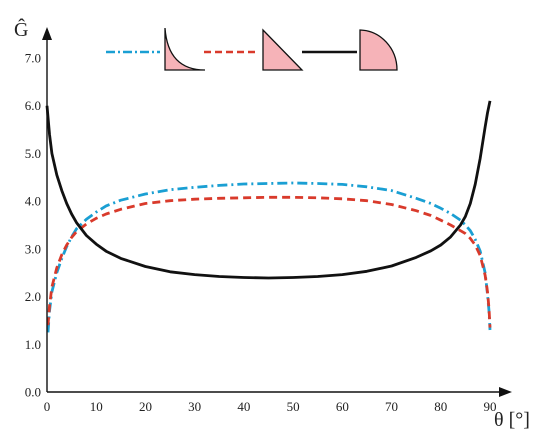 This screenshot has width=550, height=442. I want to click on x-axis-label: θ [°], so click(512, 420).